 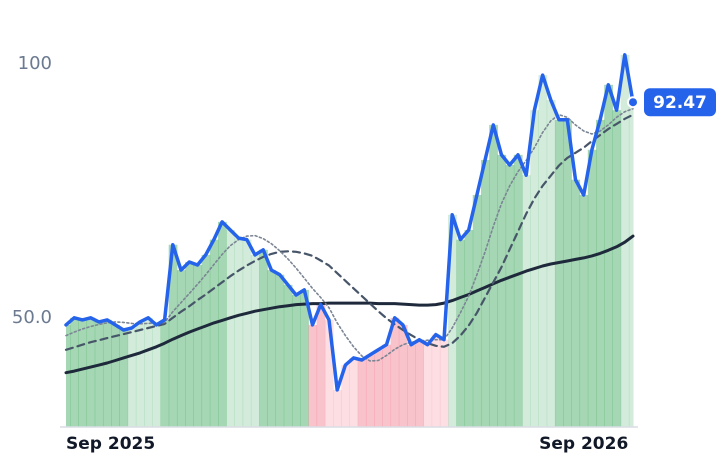 What do you see at coordinates (633, 102) in the screenshot?
I see `last-point` at bounding box center [633, 102].